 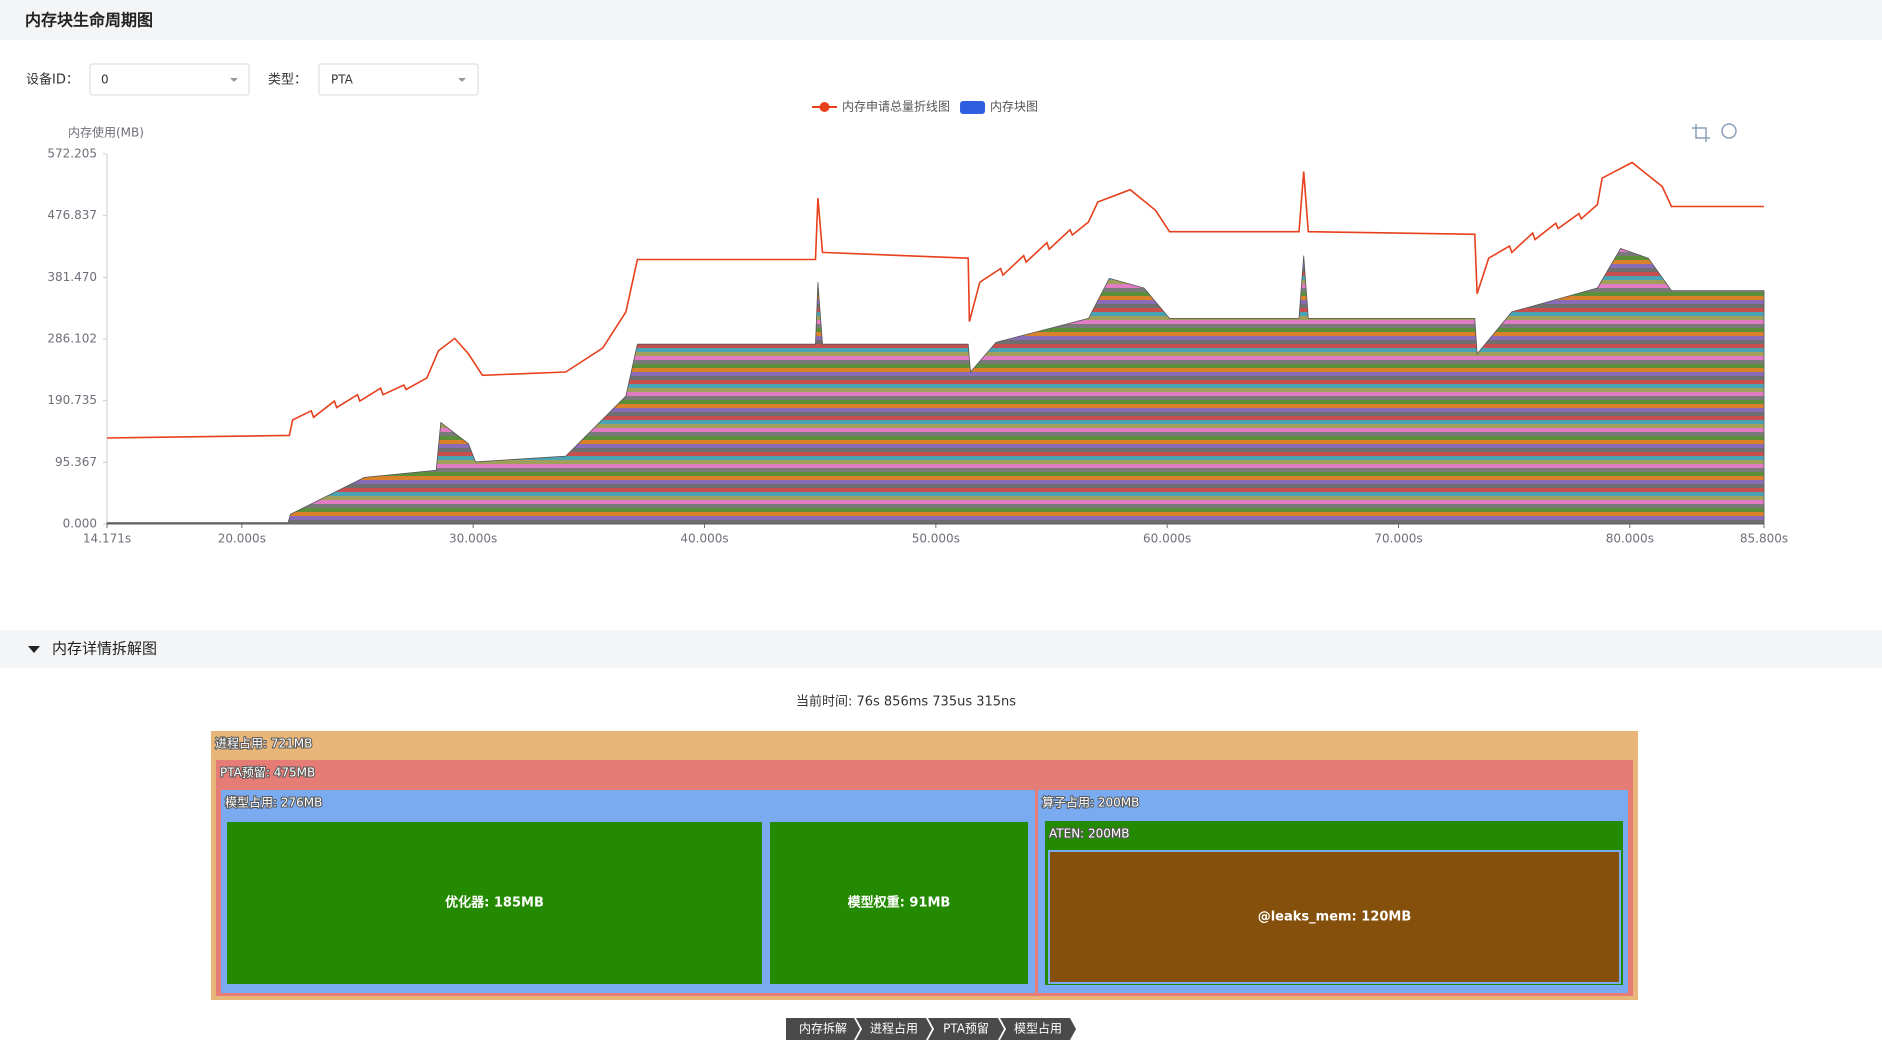 What do you see at coordinates (169, 79) in the screenshot?
I see `device-select` at bounding box center [169, 79].